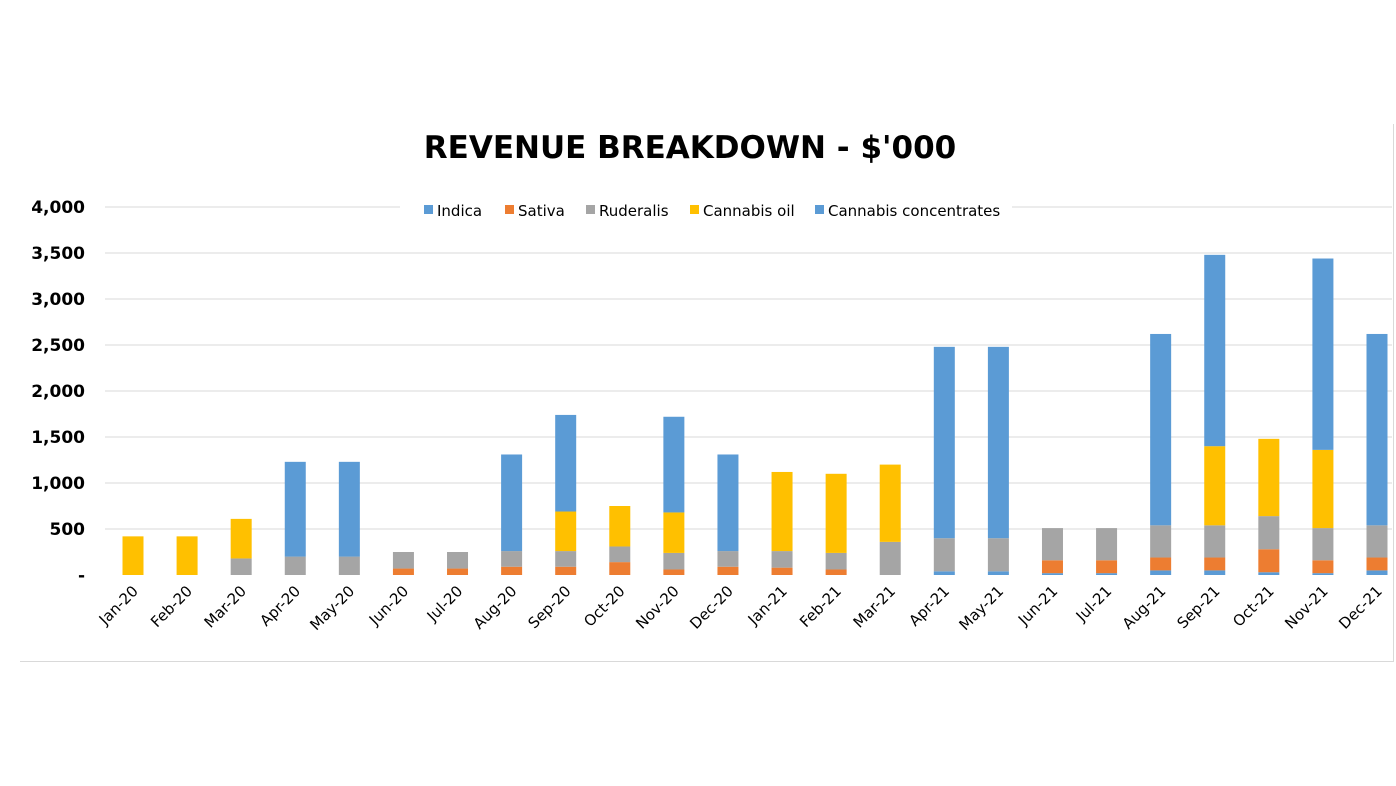  Describe the element at coordinates (58, 300) in the screenshot. I see `y-tick-label: 3,000` at that location.